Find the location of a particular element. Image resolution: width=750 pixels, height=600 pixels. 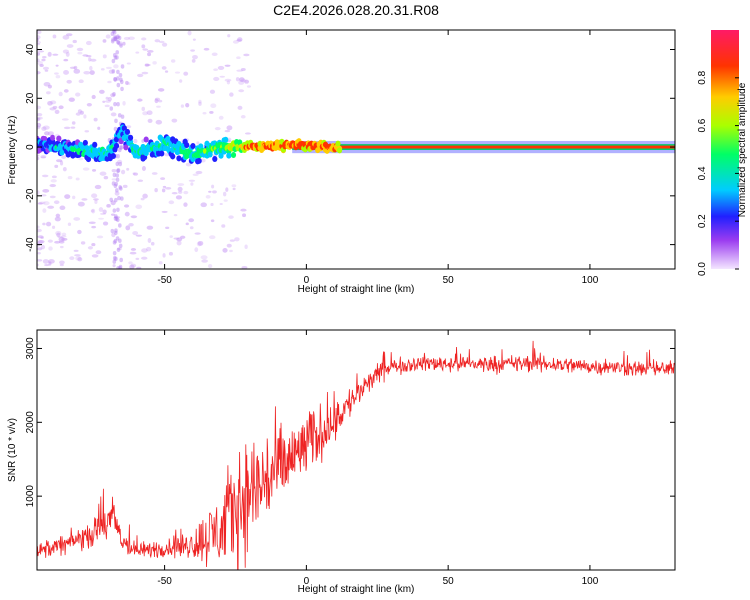

spectrogram-xlabel: Height of straight line (km) is located at coordinates (356, 289).